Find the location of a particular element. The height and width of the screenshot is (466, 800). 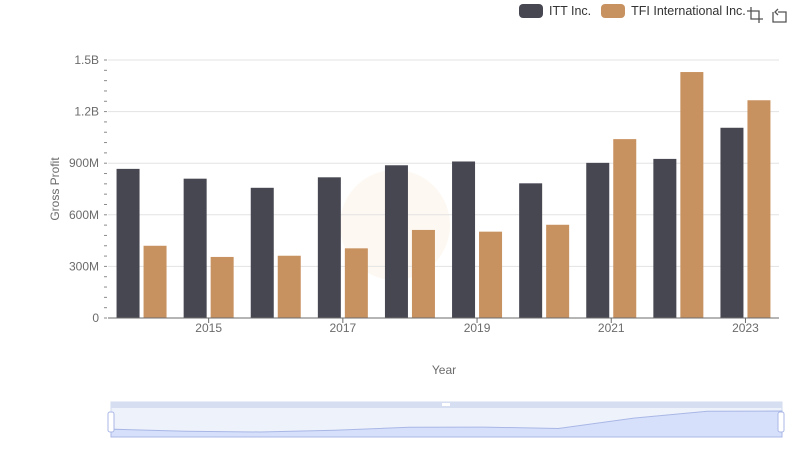

zoom-drag-grip is located at coordinates (446, 404).